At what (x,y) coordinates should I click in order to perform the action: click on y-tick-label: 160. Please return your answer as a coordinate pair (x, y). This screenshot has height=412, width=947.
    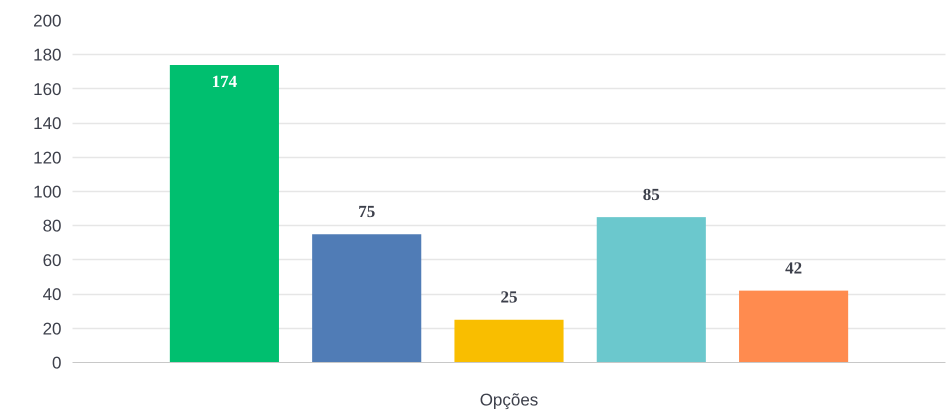
    Looking at the image, I should click on (47, 89).